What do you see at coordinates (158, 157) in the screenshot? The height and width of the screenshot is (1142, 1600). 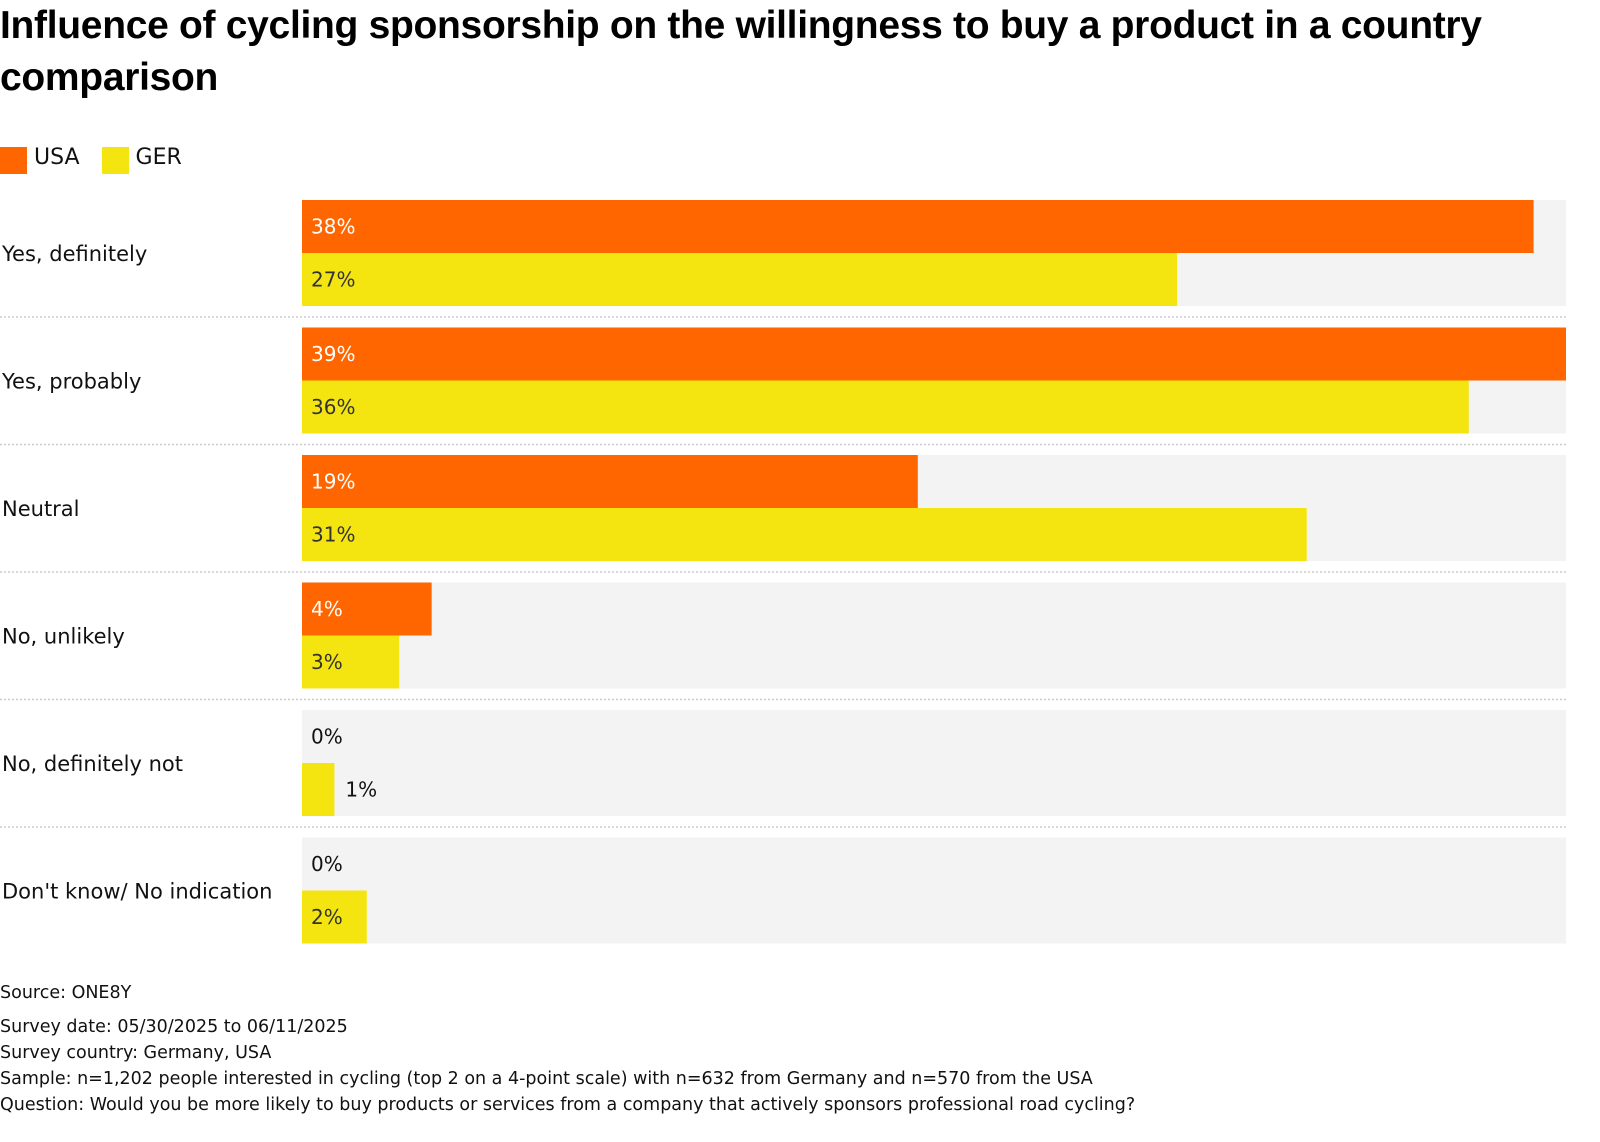 I see `legend-label-ger: GER` at bounding box center [158, 157].